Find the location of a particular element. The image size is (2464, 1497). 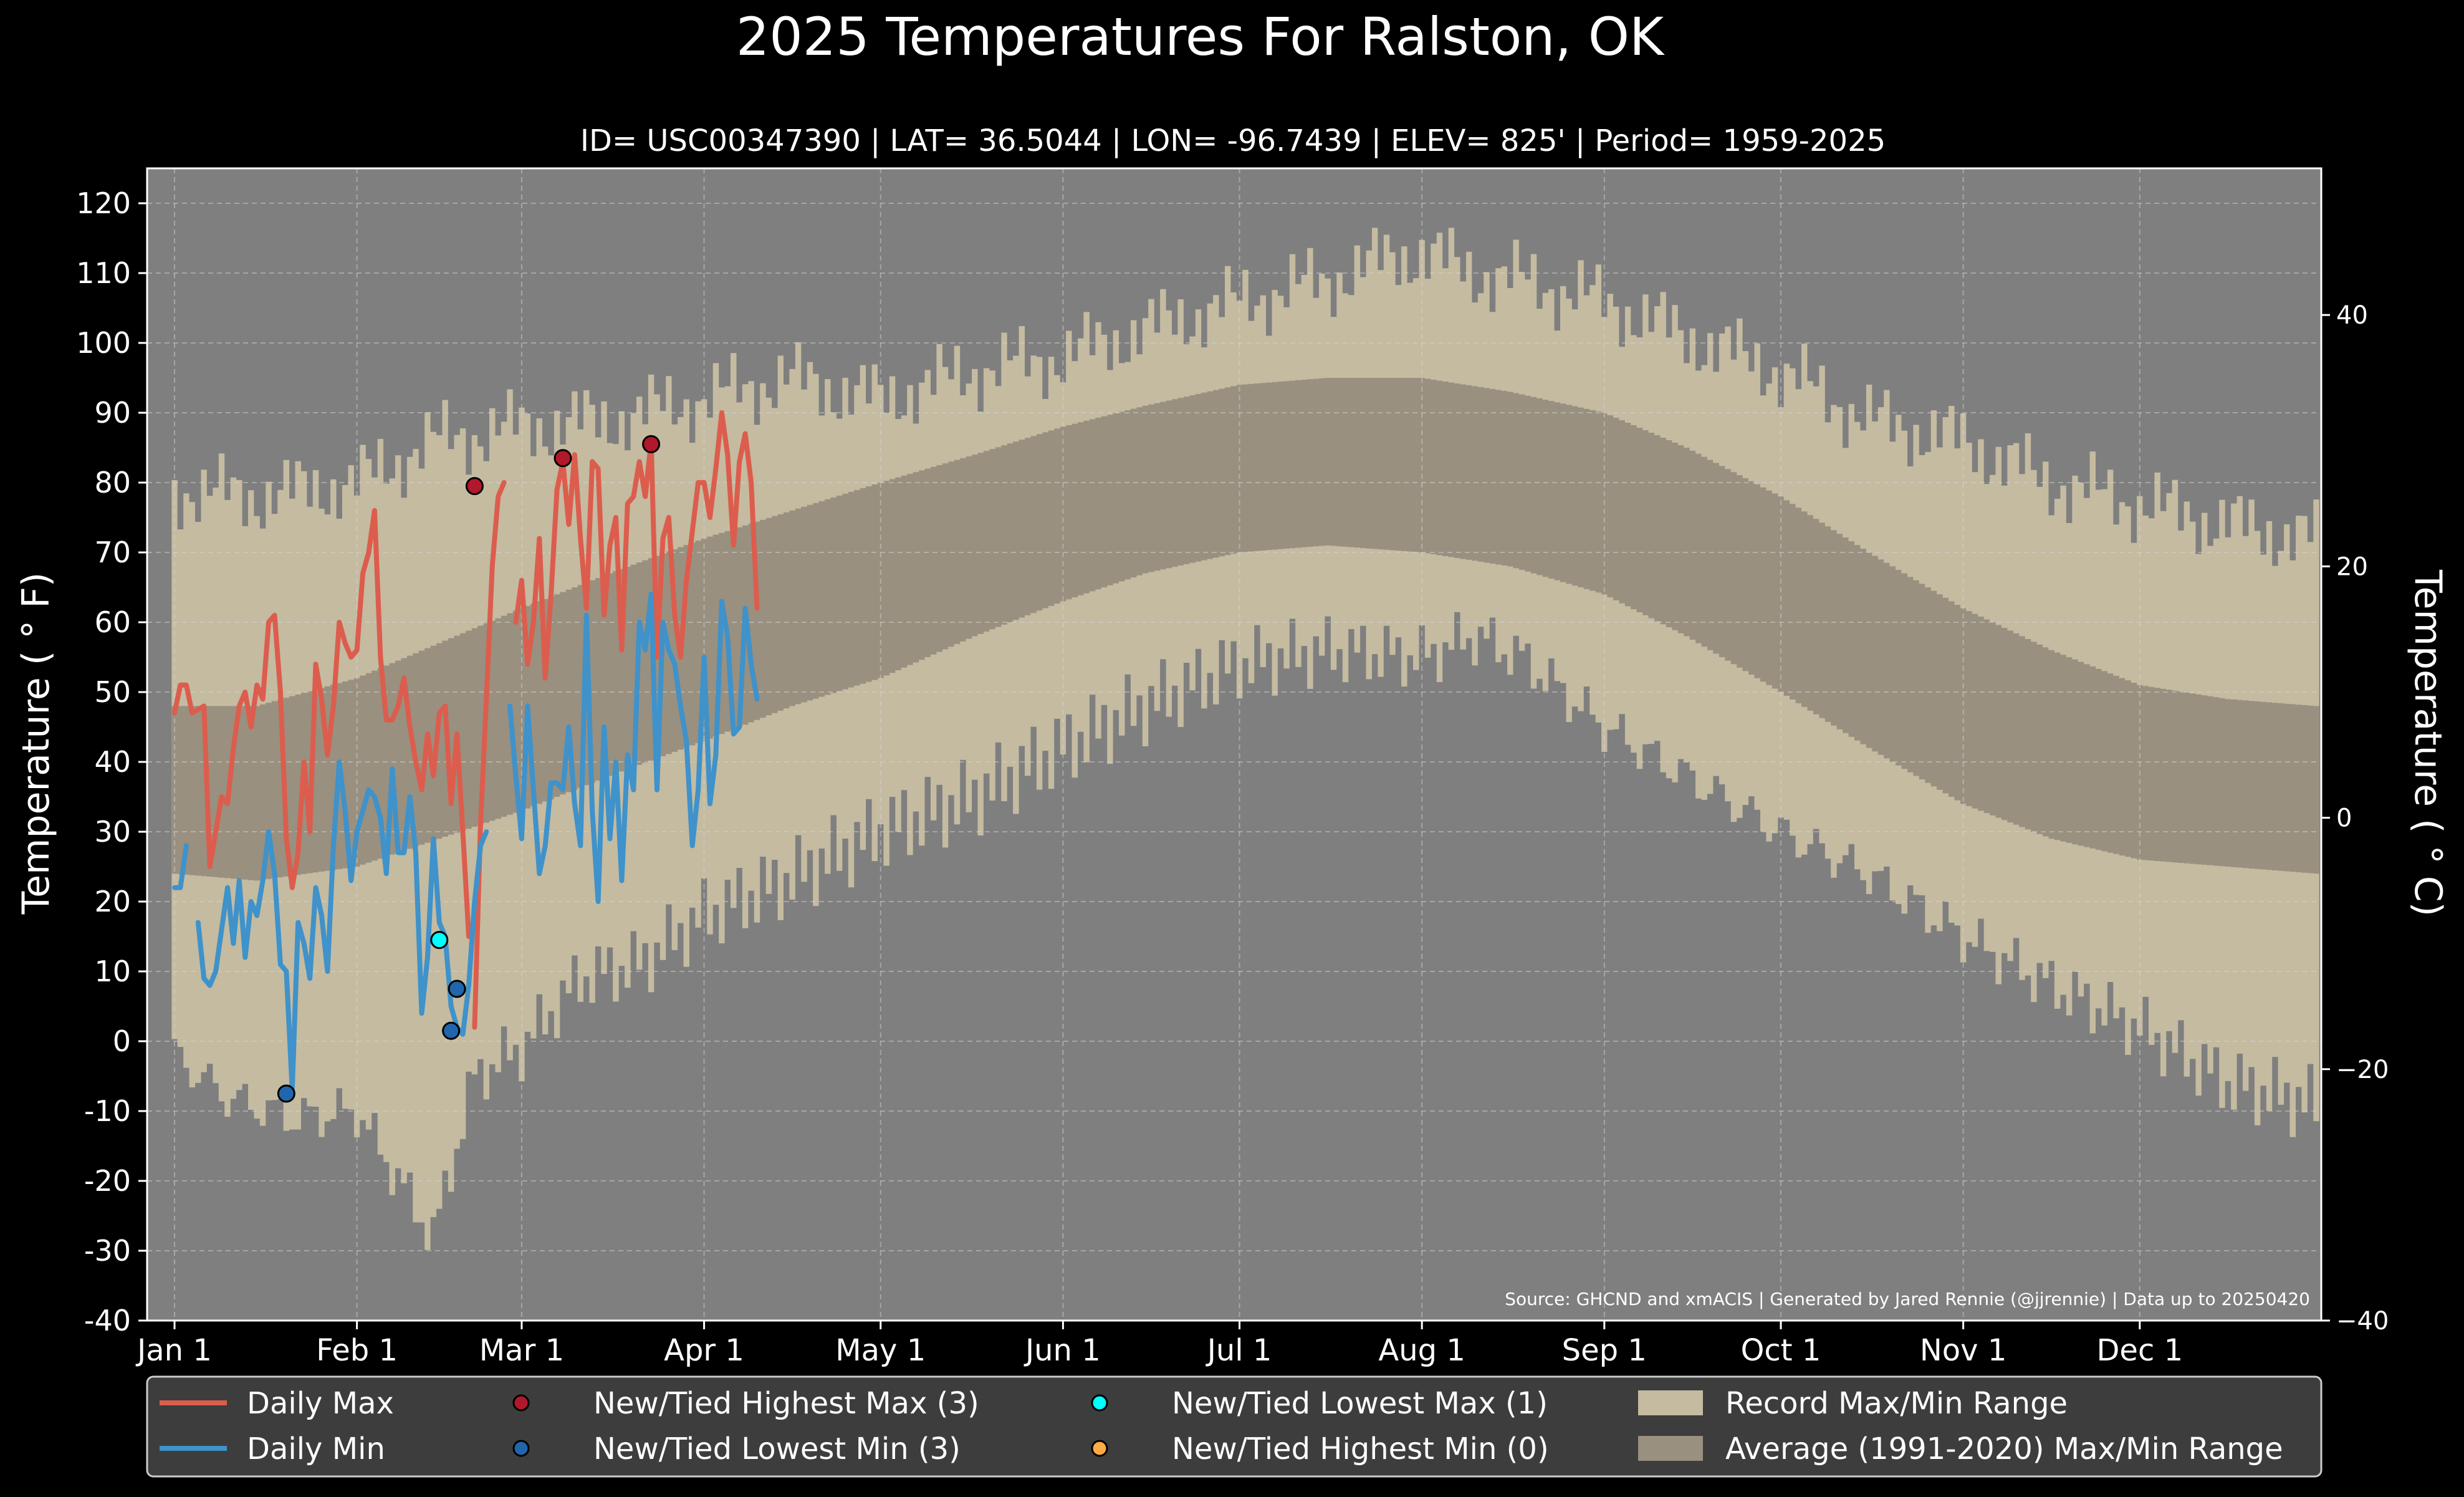

legend-item-new-tied-lowest-min-3: New/Tied Lowest Min (3) is located at coordinates (736, 1449).